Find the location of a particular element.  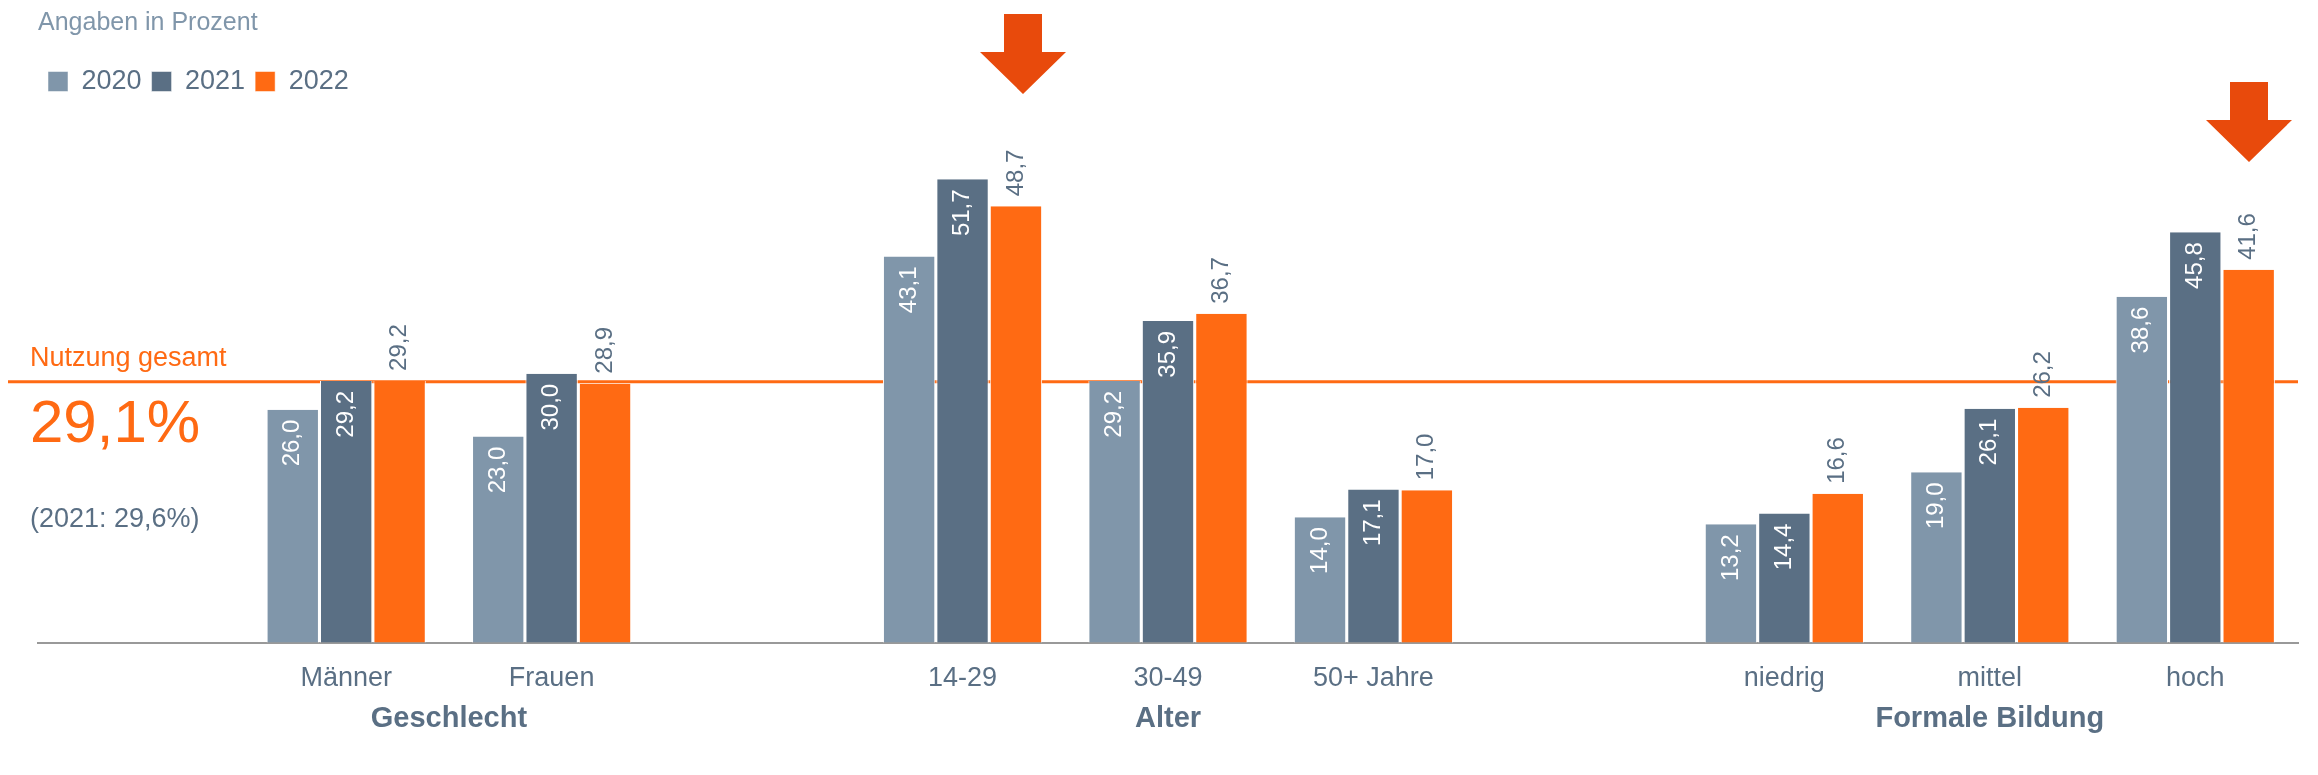

data-label: 17,1 is located at coordinates (1372, 523).